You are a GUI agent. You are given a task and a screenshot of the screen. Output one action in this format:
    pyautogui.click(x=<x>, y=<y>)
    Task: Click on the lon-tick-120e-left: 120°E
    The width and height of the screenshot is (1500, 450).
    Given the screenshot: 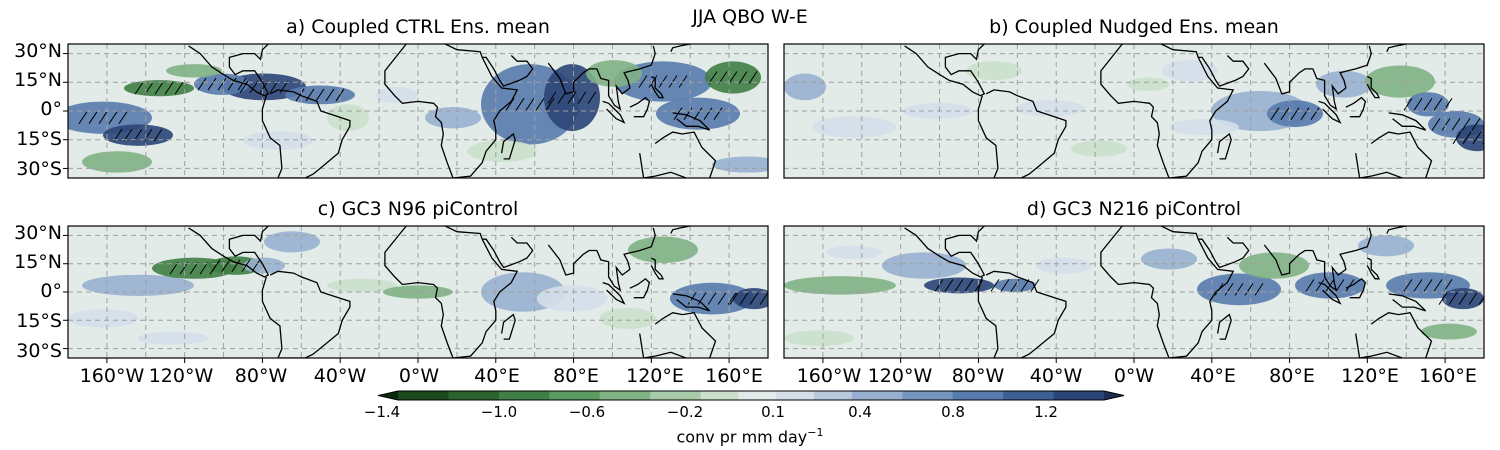 What is the action you would take?
    pyautogui.click(x=655, y=376)
    